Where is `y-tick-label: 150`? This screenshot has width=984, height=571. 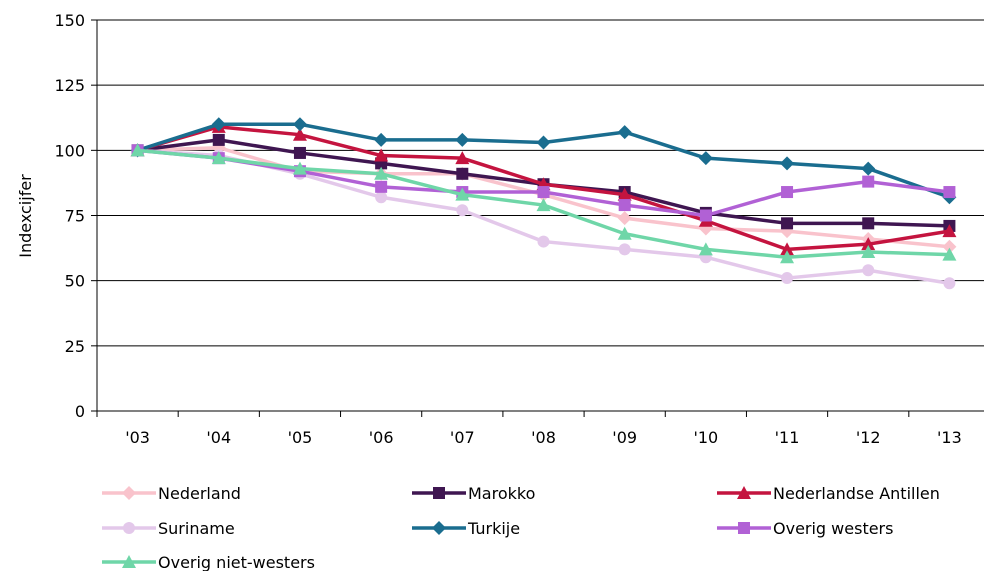
y-tick-label: 150 is located at coordinates (69, 20).